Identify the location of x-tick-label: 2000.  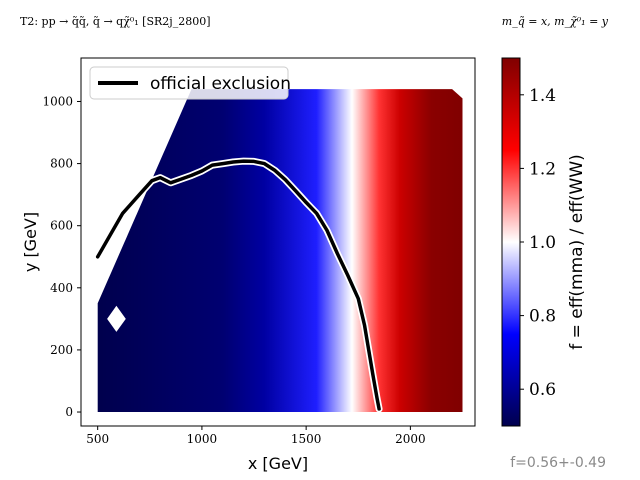
(410, 439).